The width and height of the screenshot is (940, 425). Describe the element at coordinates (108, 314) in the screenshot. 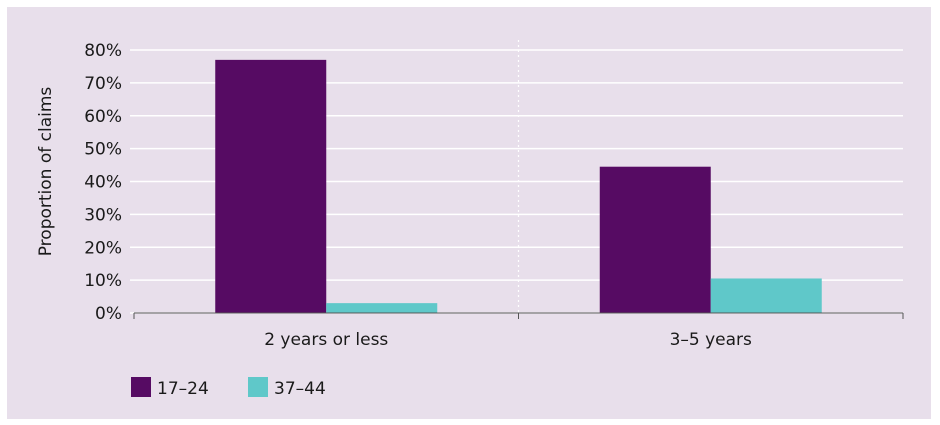

I see `y-tick-label: 0%` at that location.